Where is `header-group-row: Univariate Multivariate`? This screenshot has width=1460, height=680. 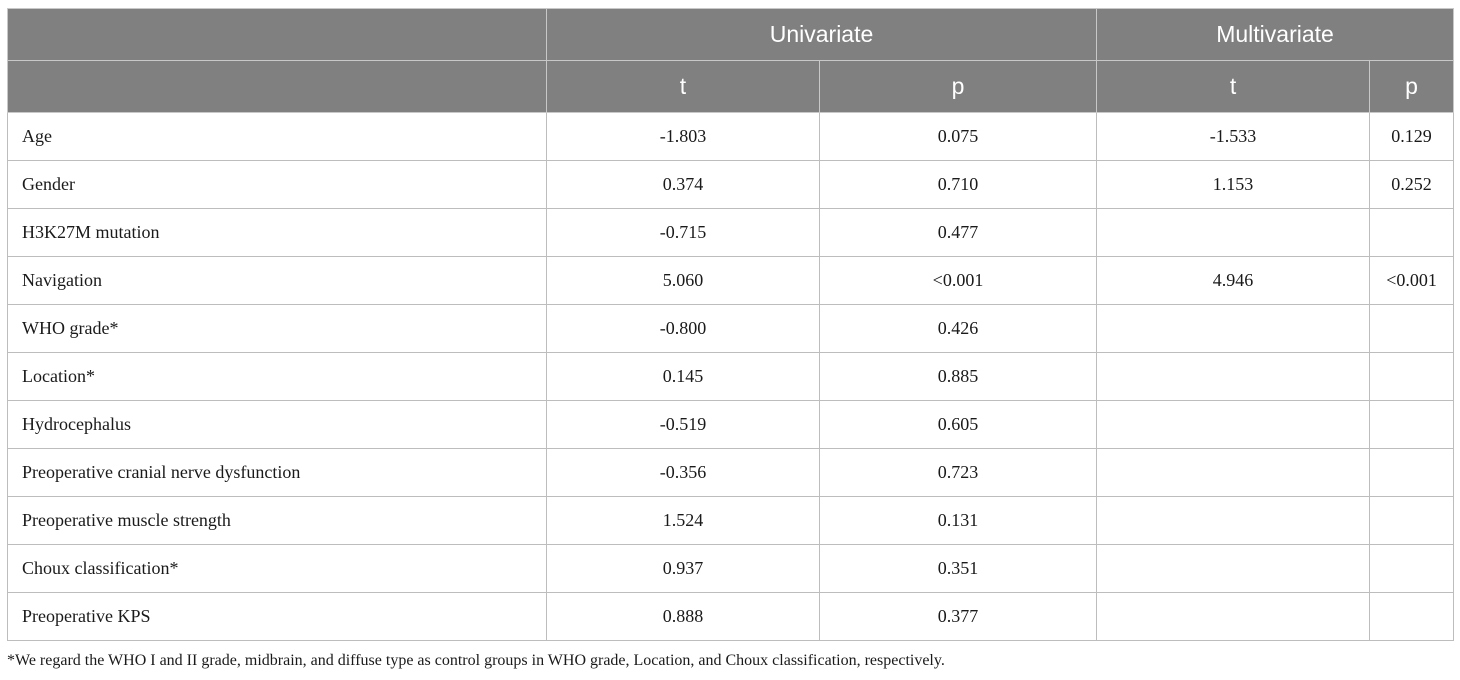
header-group-row: Univariate Multivariate is located at coordinates (731, 34).